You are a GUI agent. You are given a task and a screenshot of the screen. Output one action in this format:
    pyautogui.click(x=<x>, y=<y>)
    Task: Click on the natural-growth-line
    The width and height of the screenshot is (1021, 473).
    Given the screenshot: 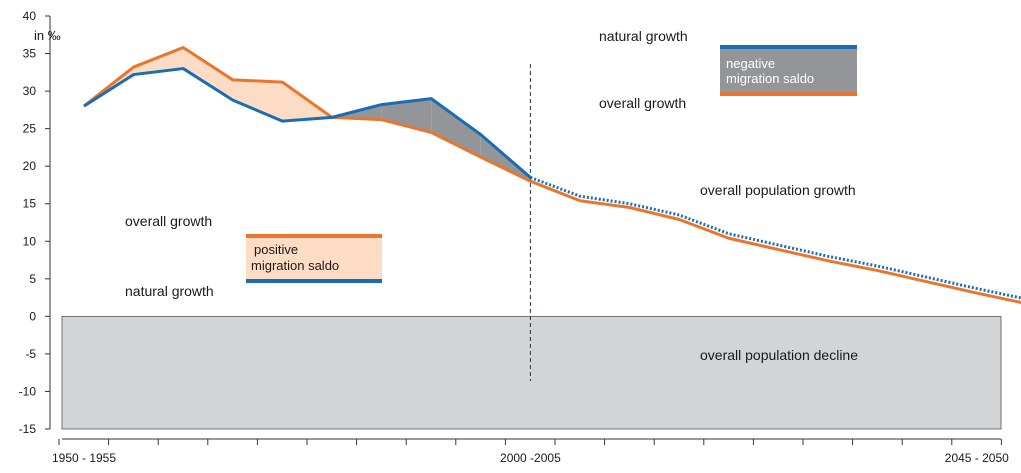 What is the action you would take?
    pyautogui.click(x=307, y=123)
    